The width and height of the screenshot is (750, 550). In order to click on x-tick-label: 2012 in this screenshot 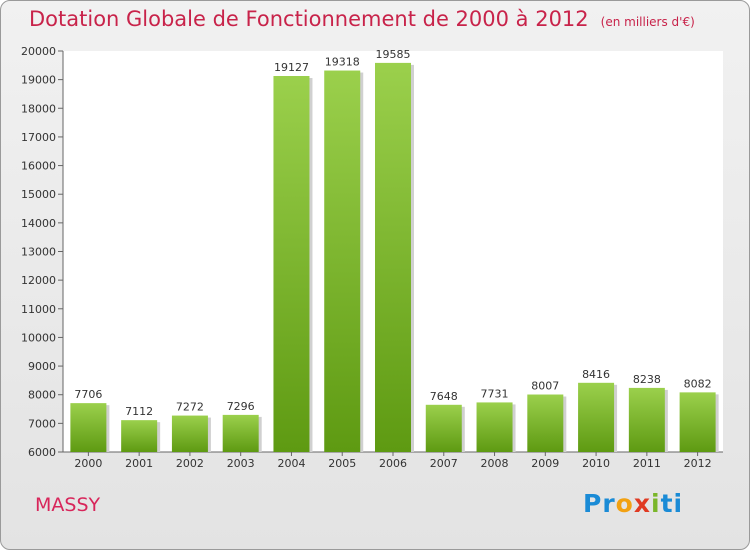, I will do `click(698, 463)`.